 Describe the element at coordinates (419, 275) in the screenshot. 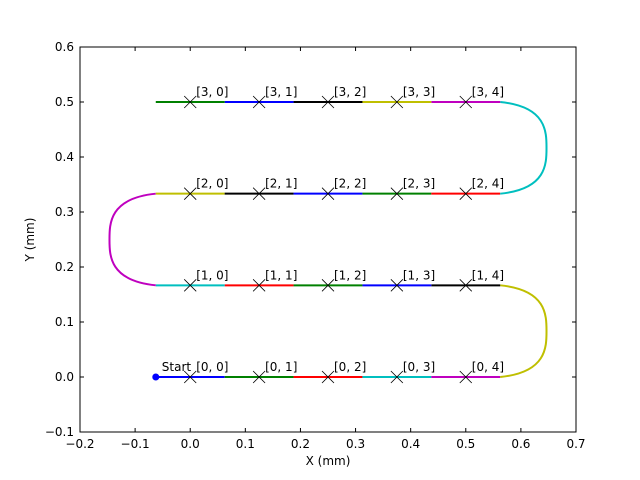

I see `point-label-8: [1, 3]` at that location.